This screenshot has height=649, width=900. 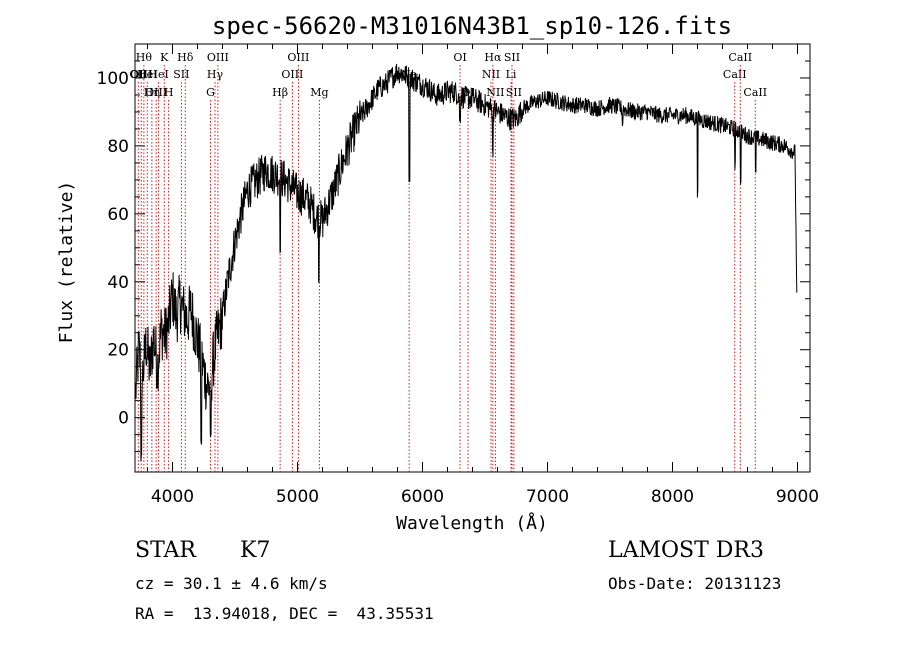 What do you see at coordinates (231, 583) in the screenshot?
I see `redshift-velocity: cz = 30.1 ± 4.6 km/s` at bounding box center [231, 583].